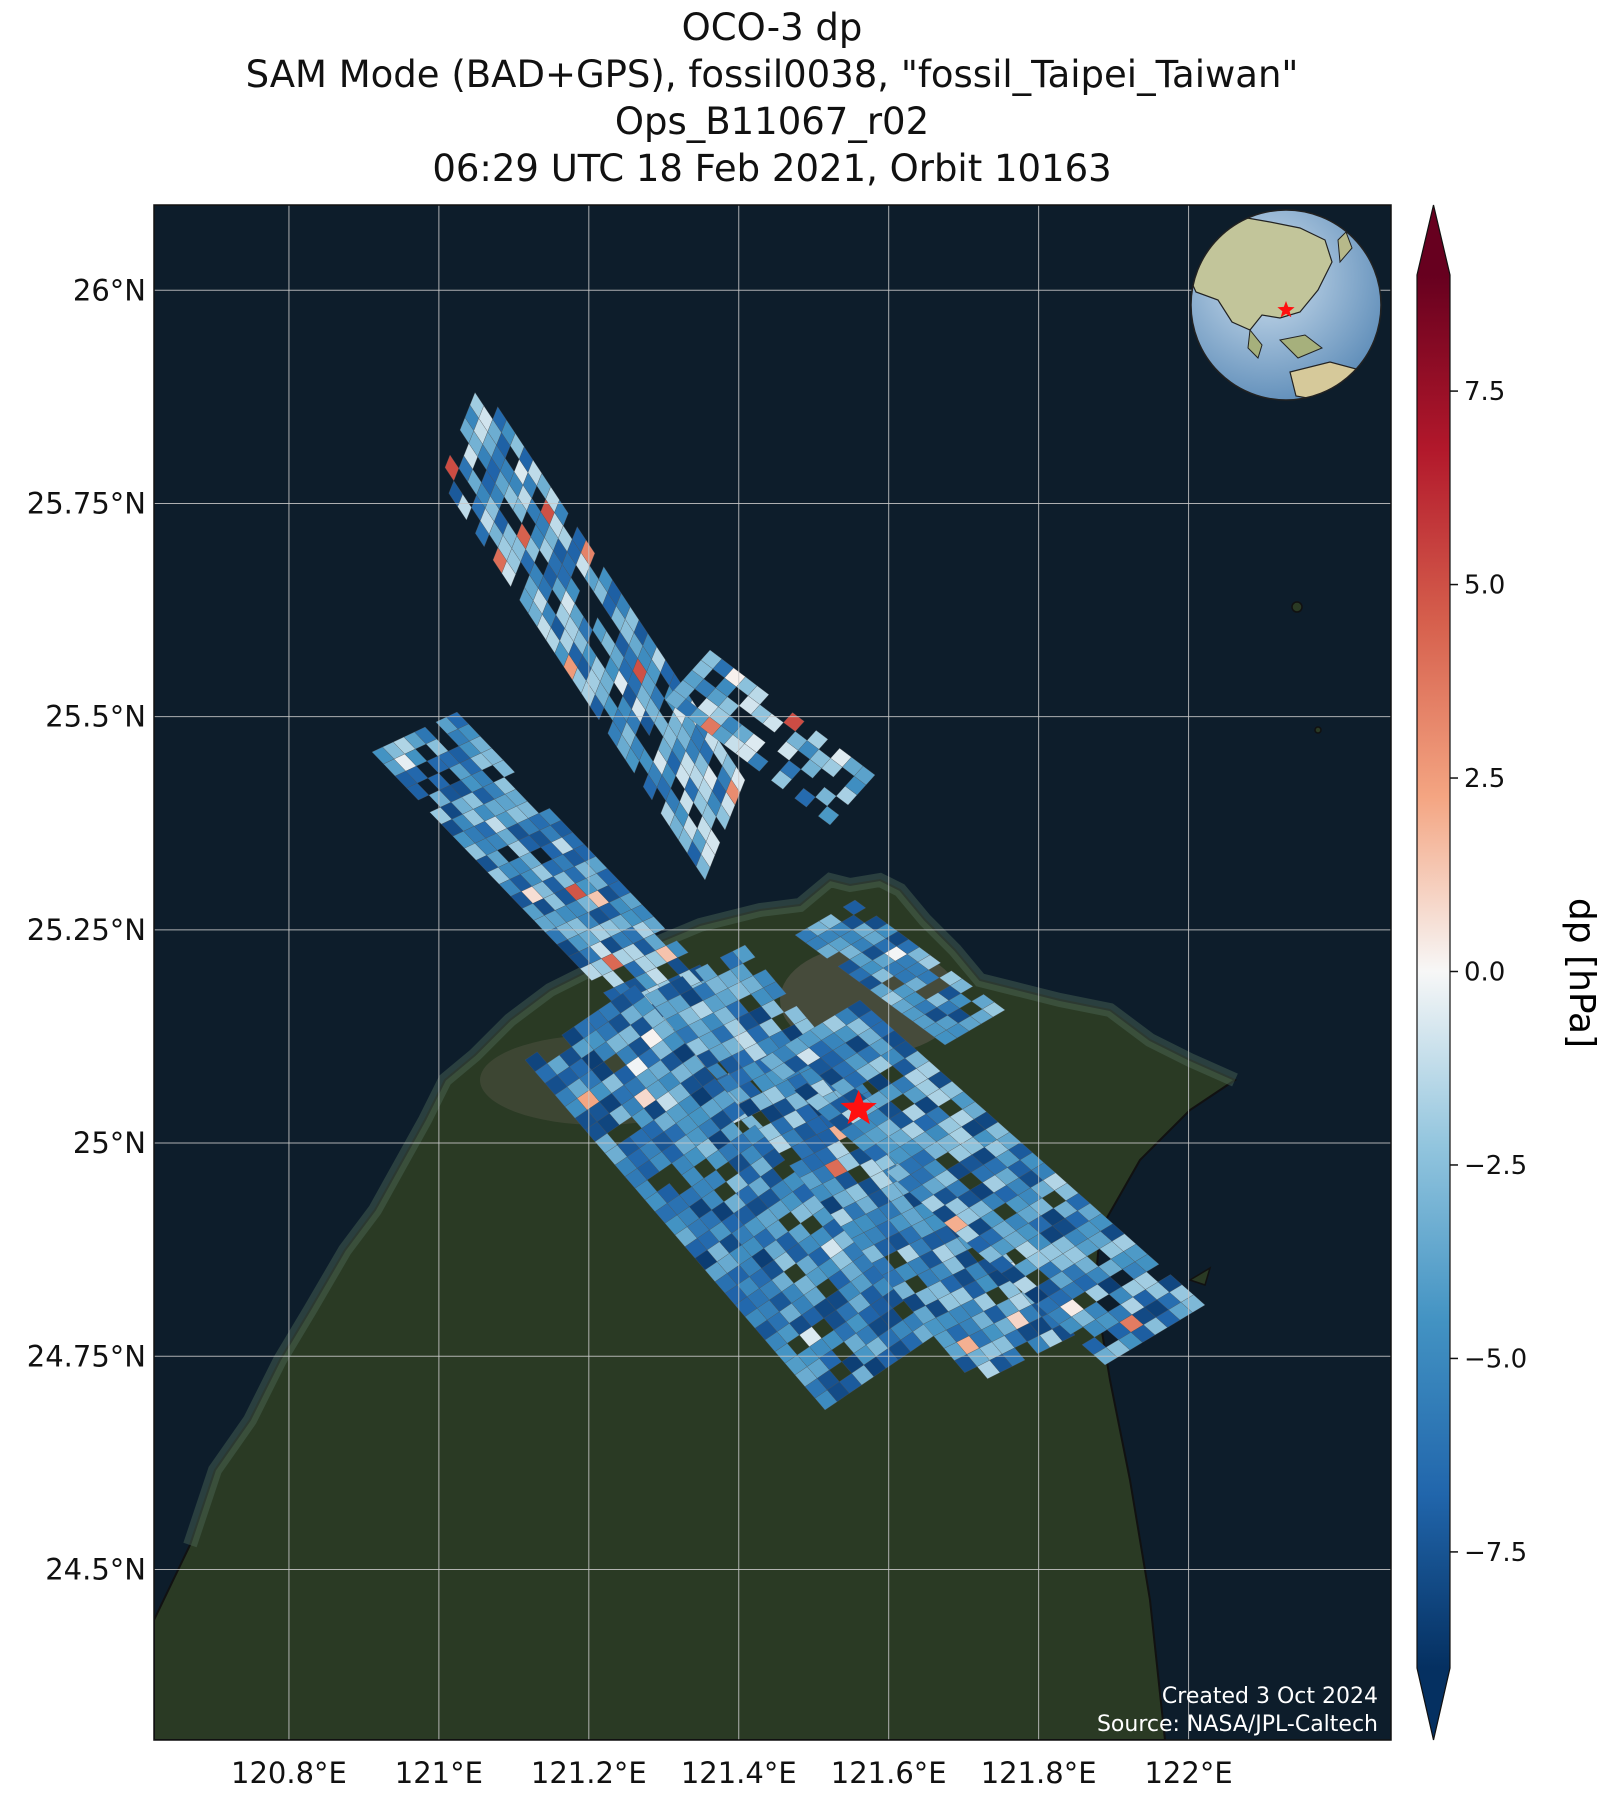 The width and height of the screenshot is (1600, 1795). Describe the element at coordinates (589, 1773) in the screenshot. I see `lon-tick-label: 121.2°E` at that location.